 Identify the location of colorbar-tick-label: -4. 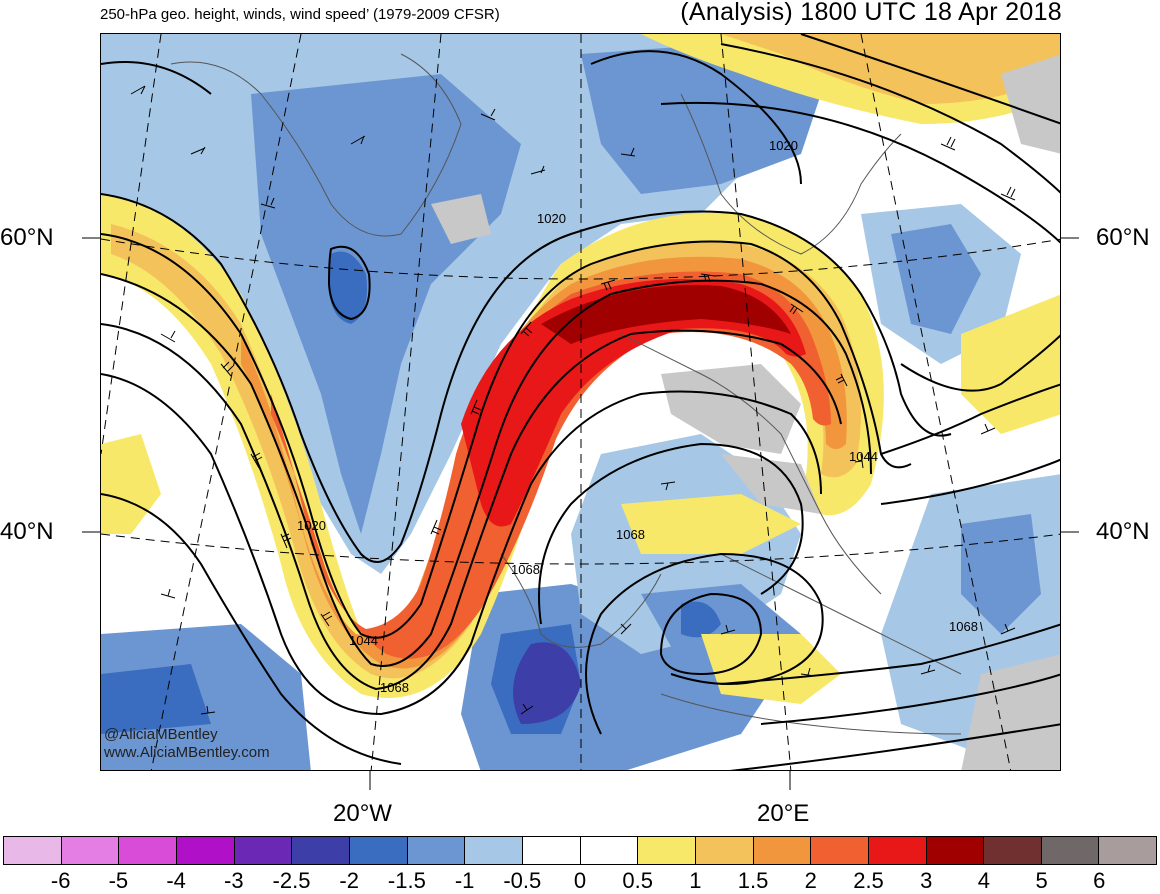
(176, 880).